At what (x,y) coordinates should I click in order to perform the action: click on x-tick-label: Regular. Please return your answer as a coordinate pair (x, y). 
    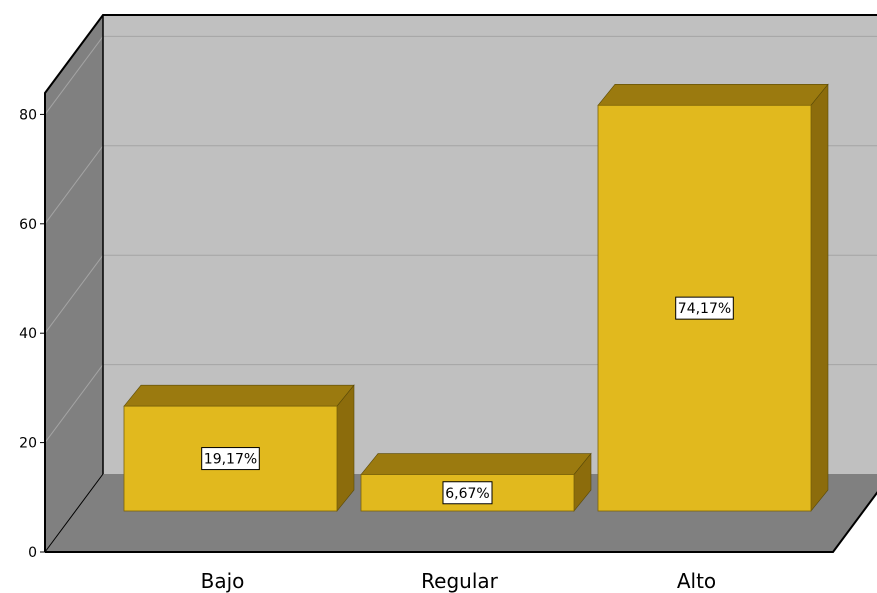
    Looking at the image, I should click on (459, 581).